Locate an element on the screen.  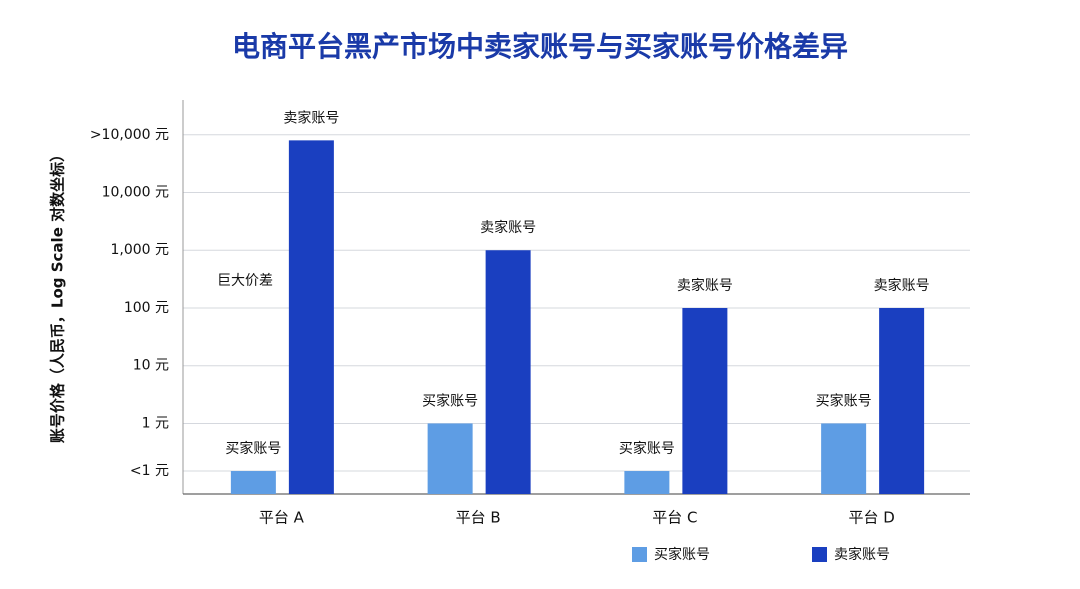
x-tick-label: 平台 D is located at coordinates (871, 518).